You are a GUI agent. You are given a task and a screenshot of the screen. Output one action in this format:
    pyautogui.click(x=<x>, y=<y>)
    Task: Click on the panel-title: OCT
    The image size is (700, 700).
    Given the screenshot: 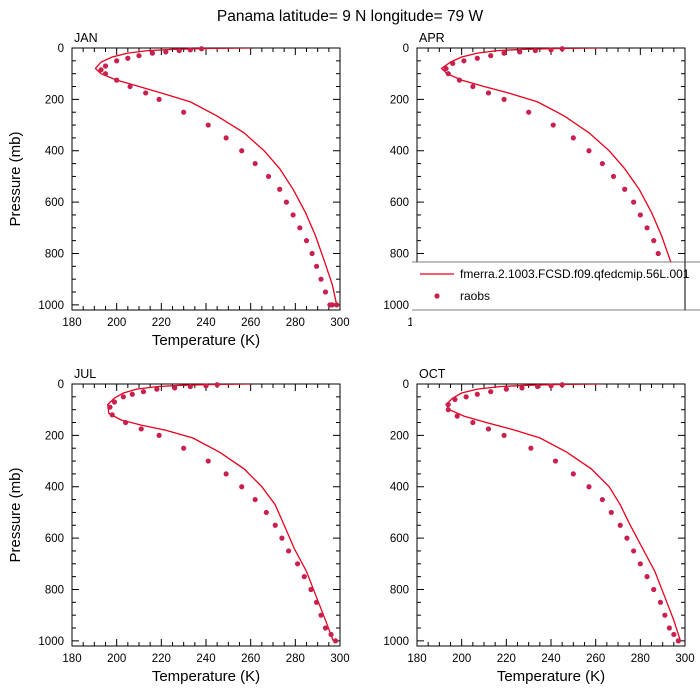 What is the action you would take?
    pyautogui.click(x=432, y=374)
    